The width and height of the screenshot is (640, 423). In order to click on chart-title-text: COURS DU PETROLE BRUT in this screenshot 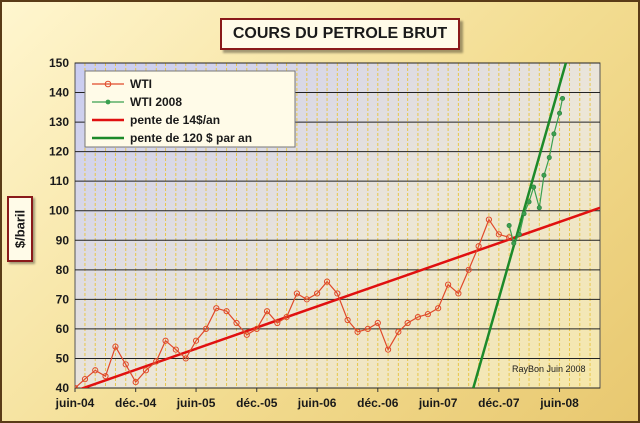, I will do `click(340, 33)`.